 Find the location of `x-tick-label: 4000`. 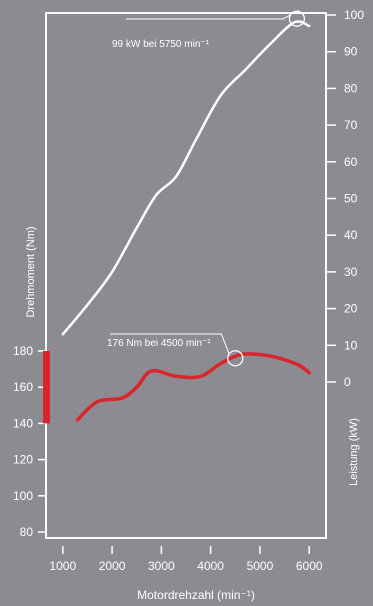

x-tick-label: 4000 is located at coordinates (210, 566).